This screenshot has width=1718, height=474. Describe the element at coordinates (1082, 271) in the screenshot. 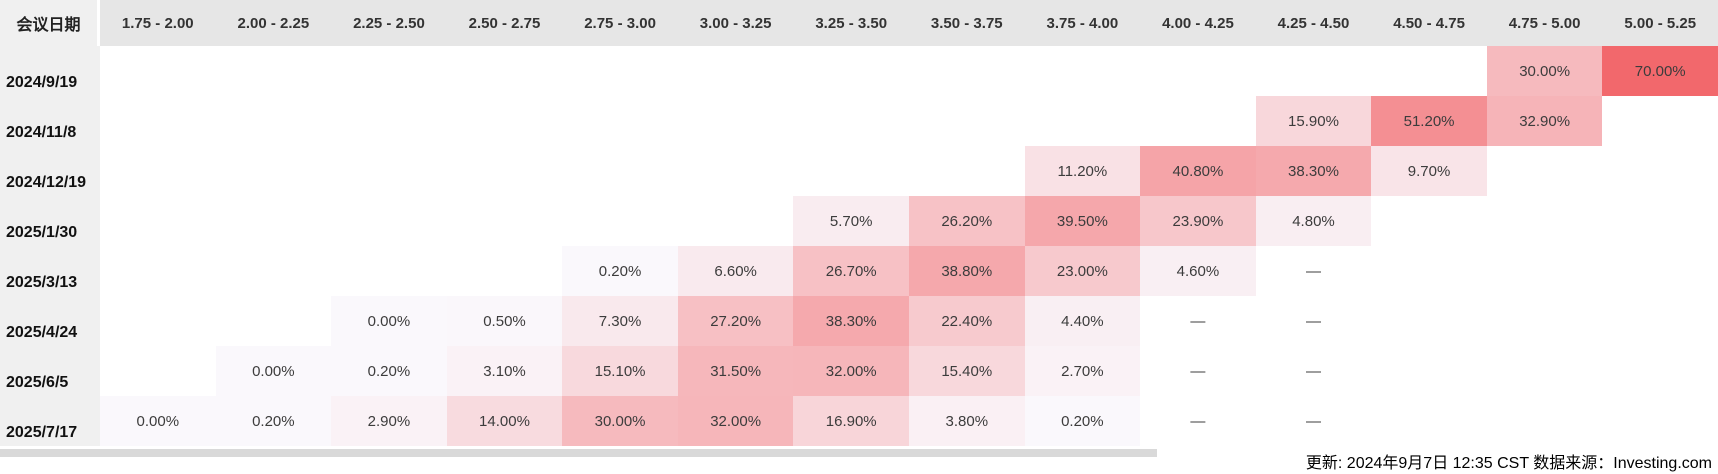

I see `heatmap-cell: 23.00%` at that location.